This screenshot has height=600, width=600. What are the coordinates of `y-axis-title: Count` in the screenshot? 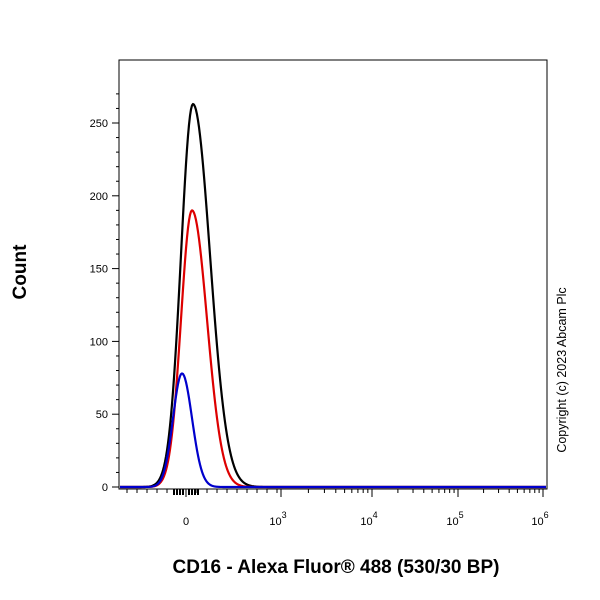 It's located at (20, 272).